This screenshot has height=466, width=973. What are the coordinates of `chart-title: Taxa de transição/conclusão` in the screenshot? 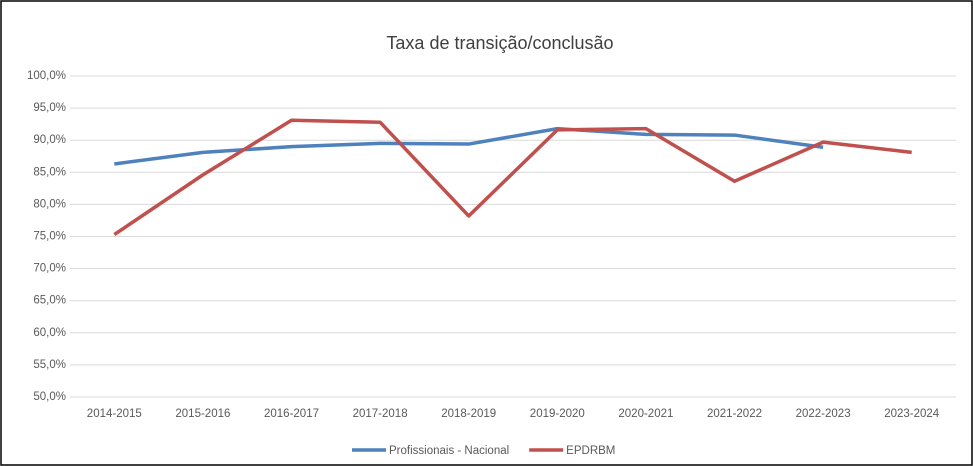 It's located at (499, 43).